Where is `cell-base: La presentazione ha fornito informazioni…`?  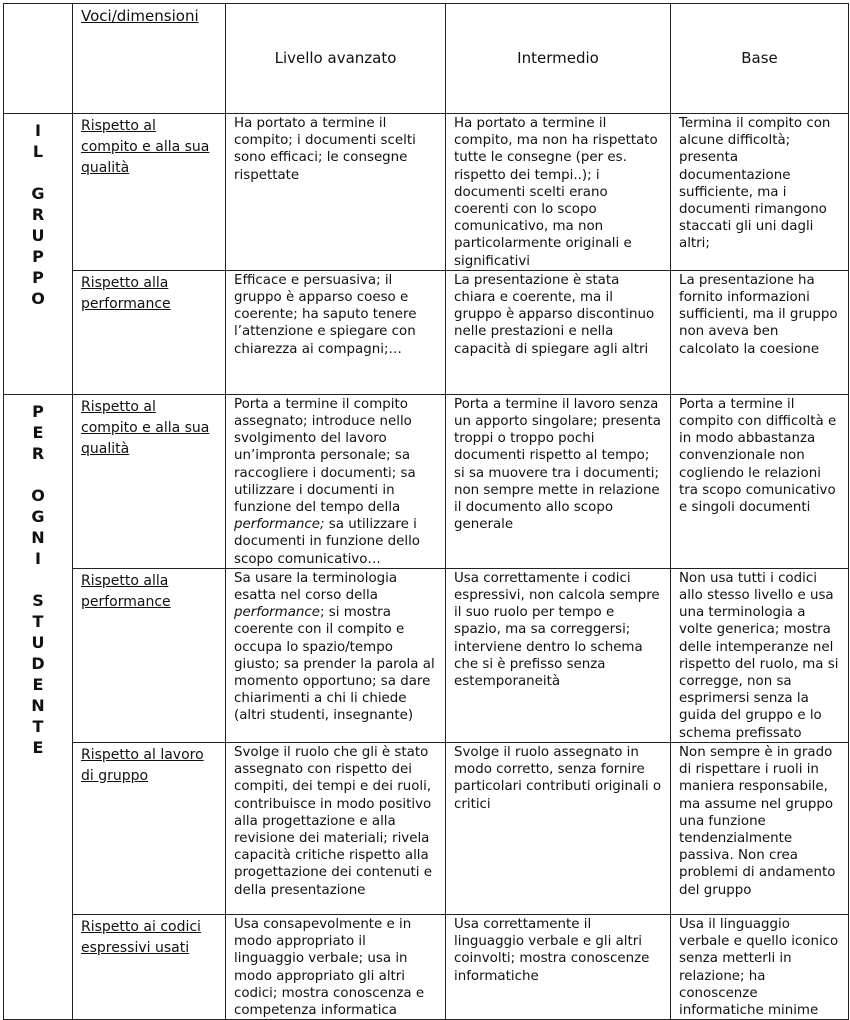
cell-base: La presentazione ha fornito informazioni… is located at coordinates (759, 332).